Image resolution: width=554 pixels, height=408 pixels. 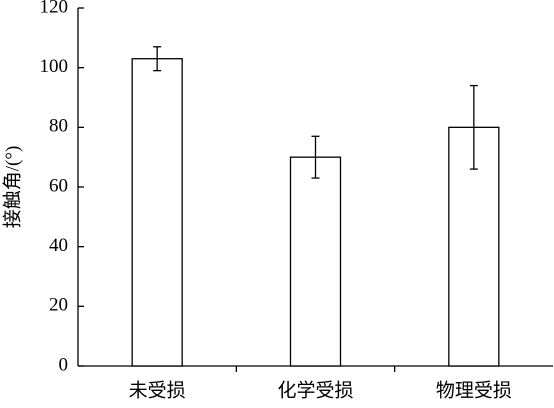 What do you see at coordinates (64, 364) in the screenshot?
I see `y-tick-label: 0` at bounding box center [64, 364].